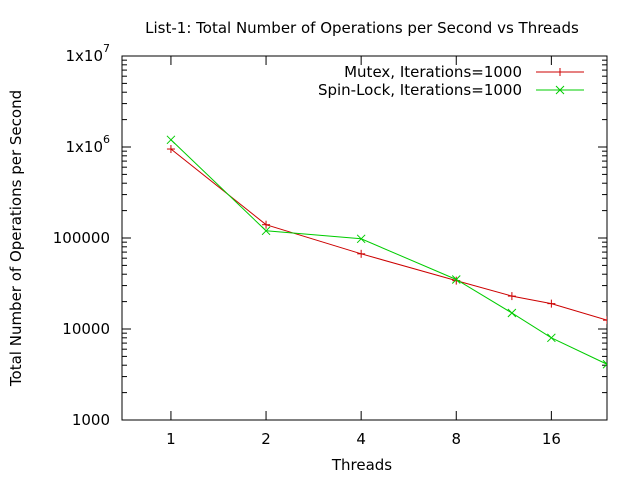 The image size is (640, 480). I want to click on y-tick-label: 10000, so click(86, 329).